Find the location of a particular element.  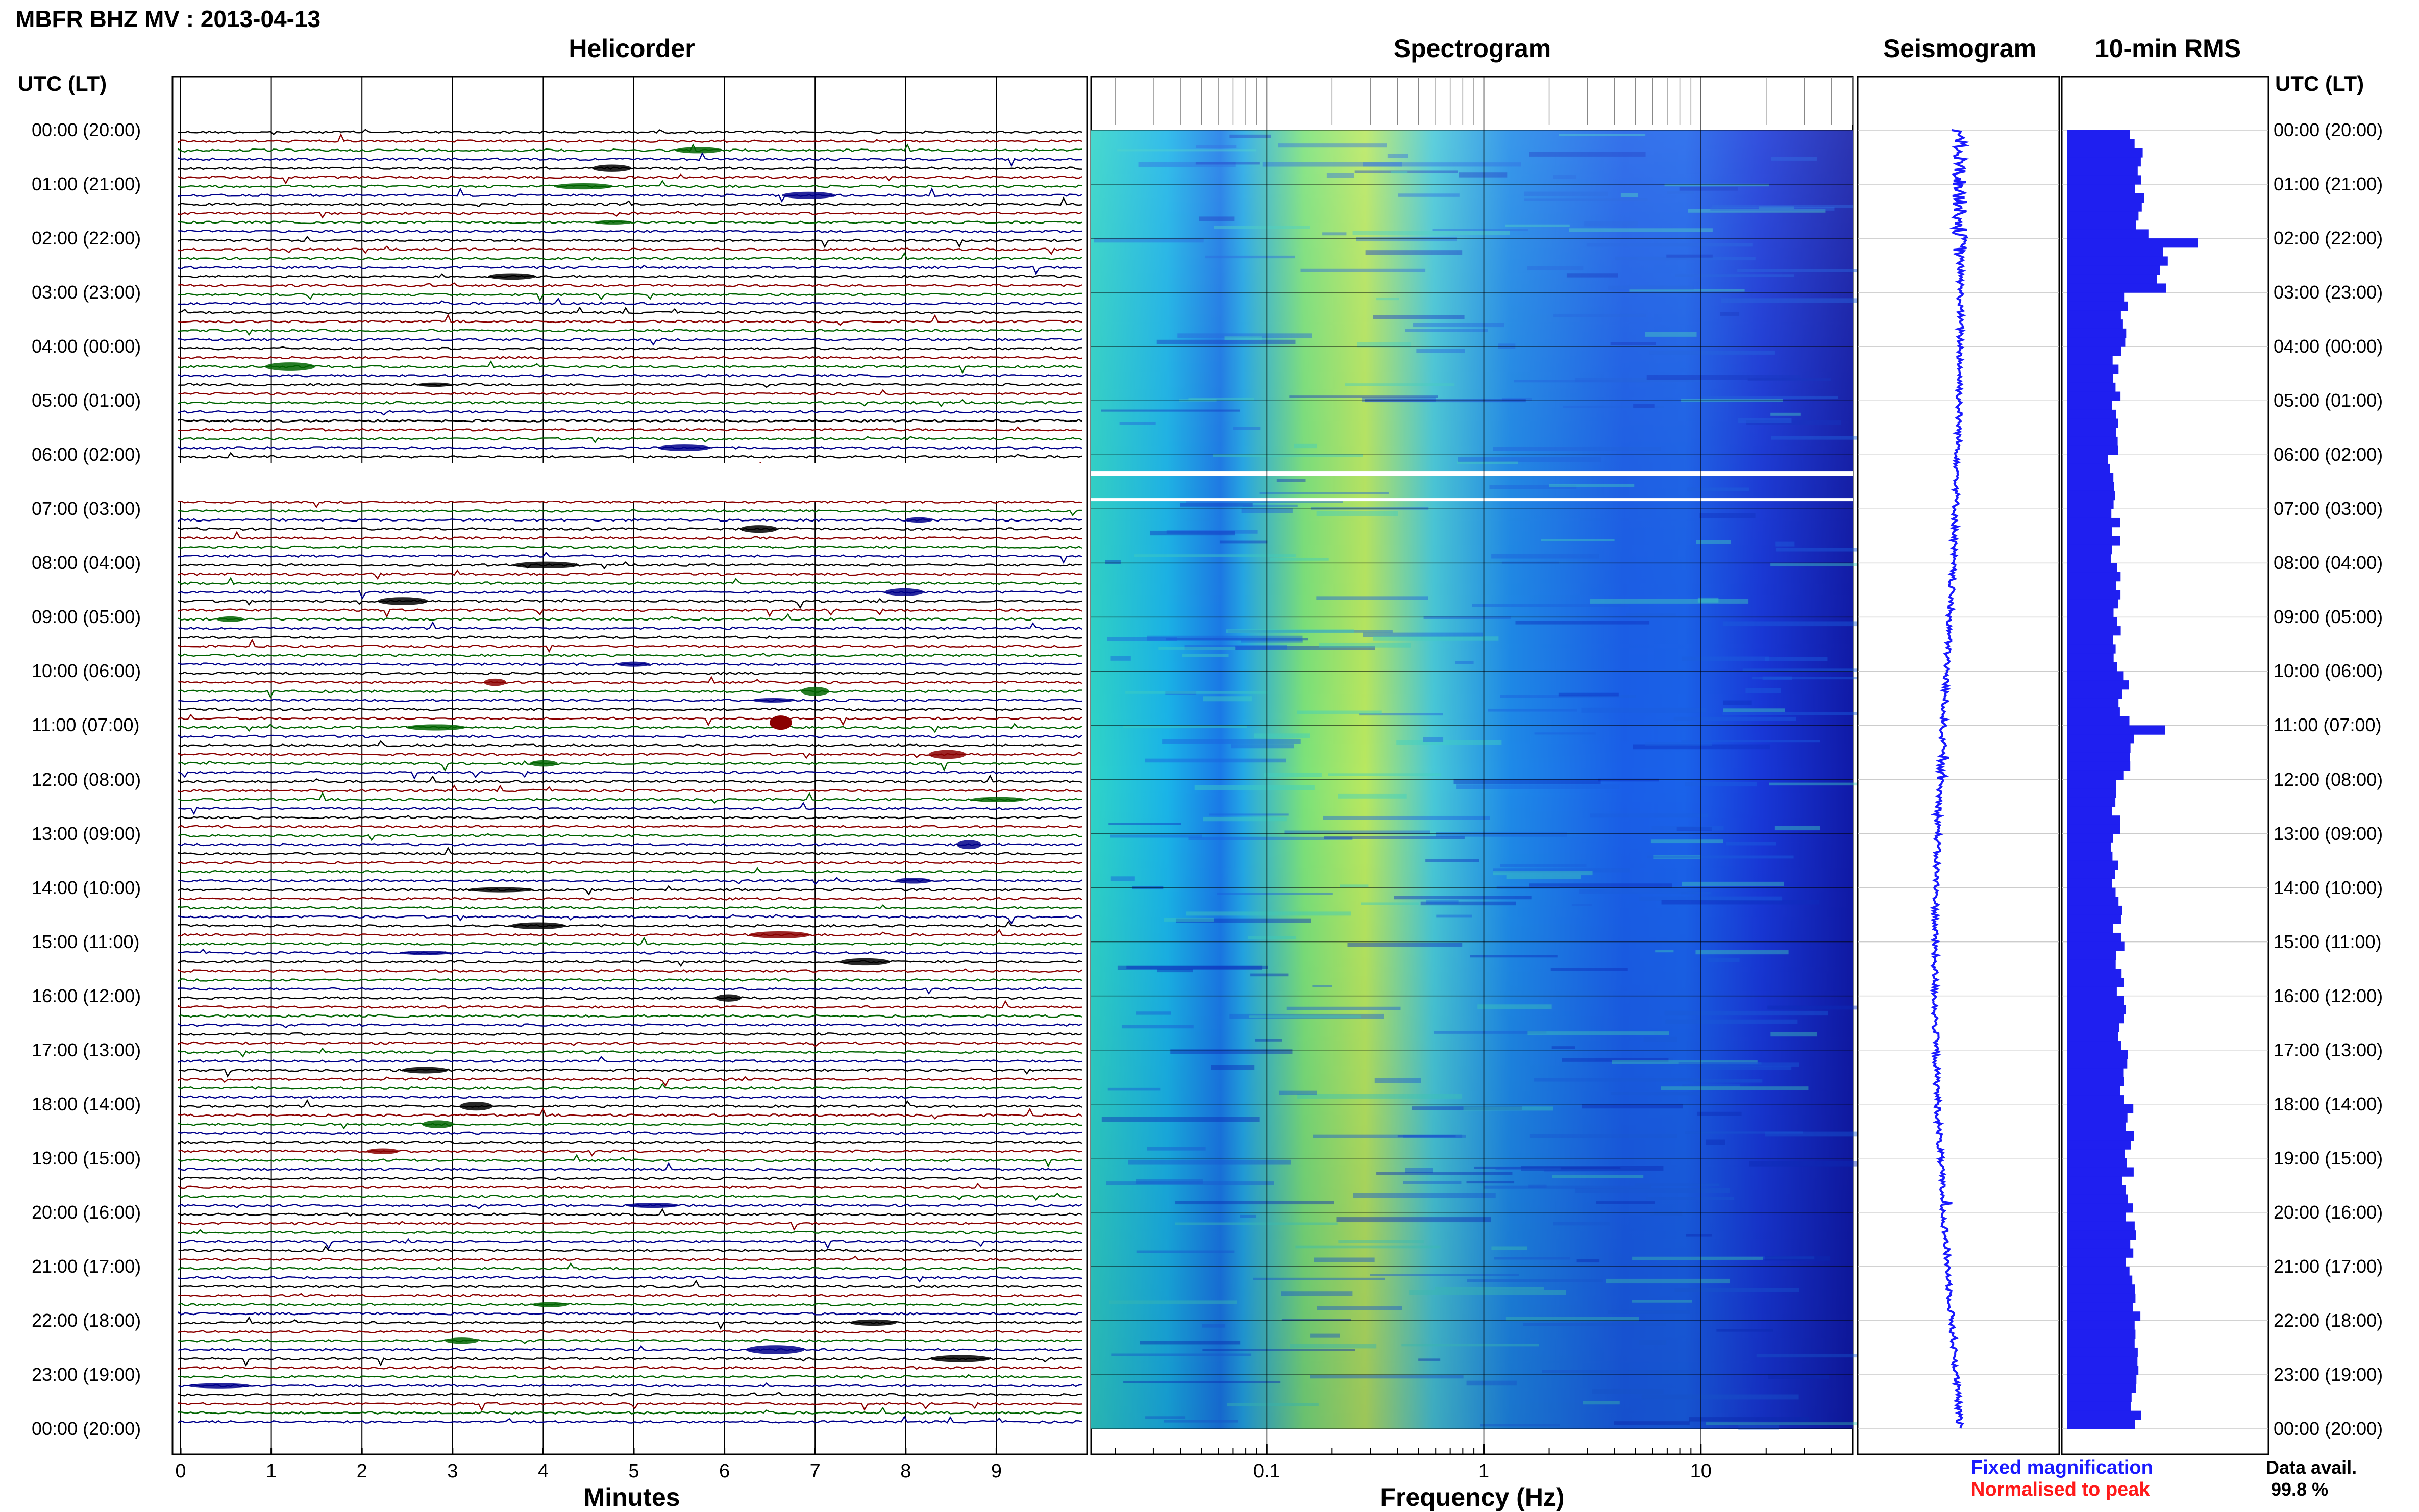

time-label-left: 07:00 (03:00) is located at coordinates (86, 508).